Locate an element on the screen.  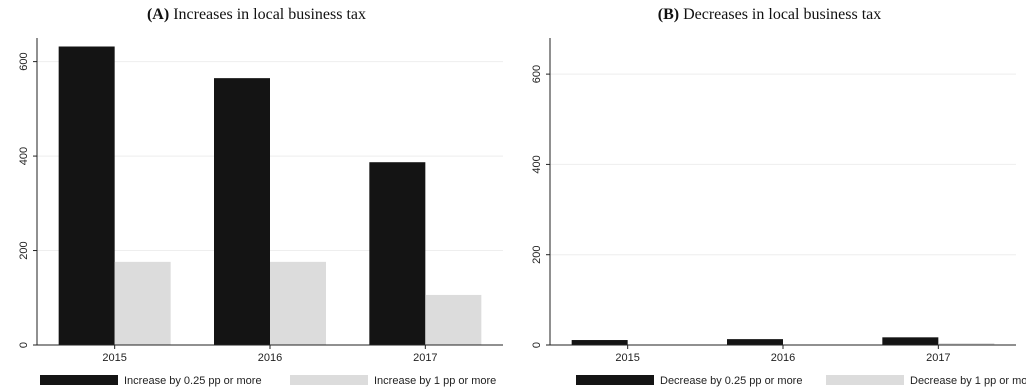
bar-secondary-2016 is located at coordinates (298, 303).